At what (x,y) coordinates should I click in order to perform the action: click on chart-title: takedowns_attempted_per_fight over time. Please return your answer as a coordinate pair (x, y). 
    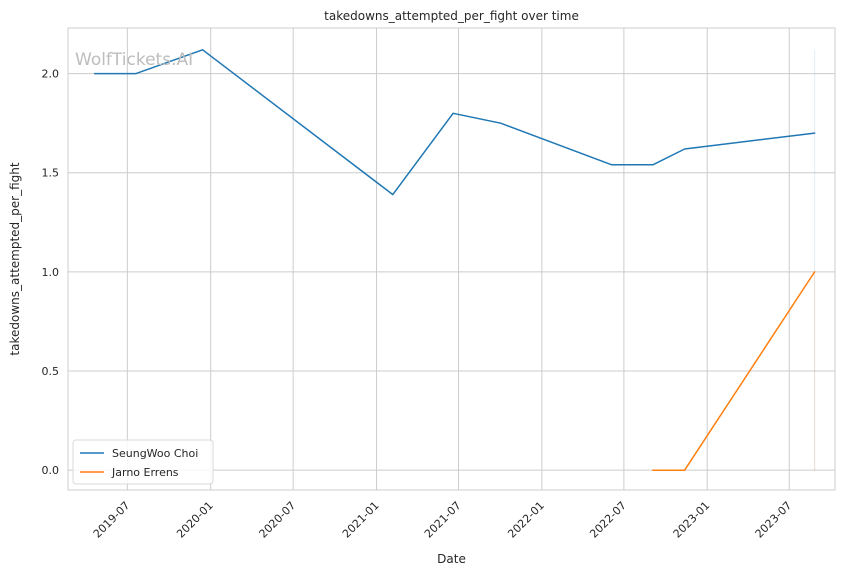
    Looking at the image, I should click on (451, 16).